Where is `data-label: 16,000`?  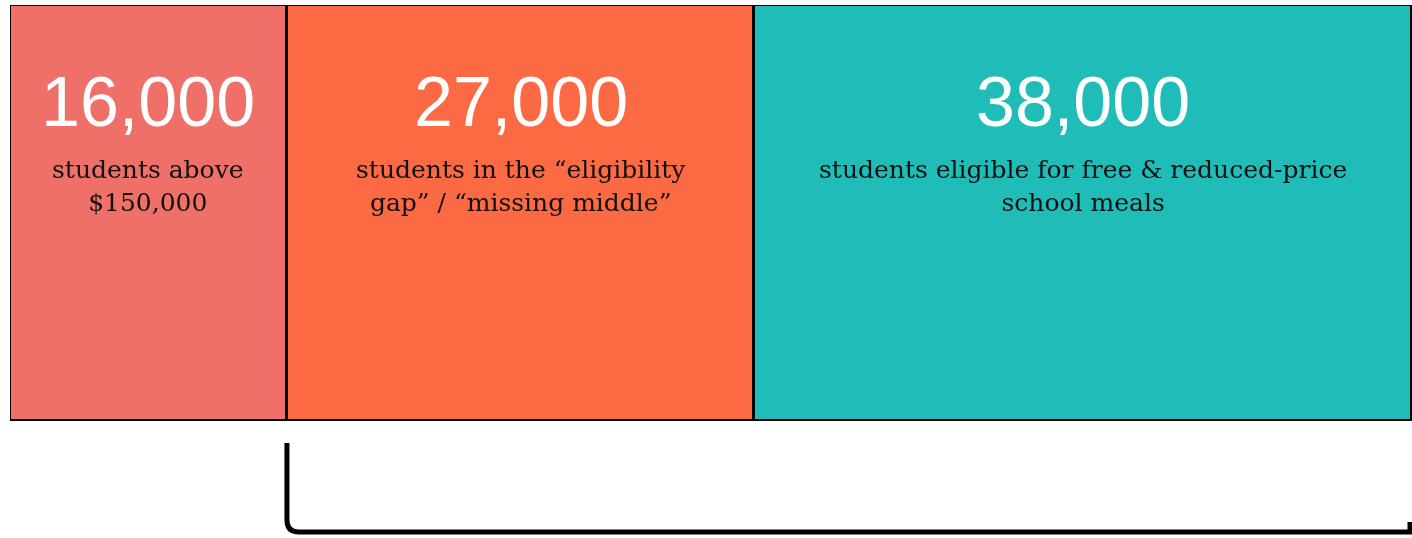
data-label: 16,000 is located at coordinates (148, 102).